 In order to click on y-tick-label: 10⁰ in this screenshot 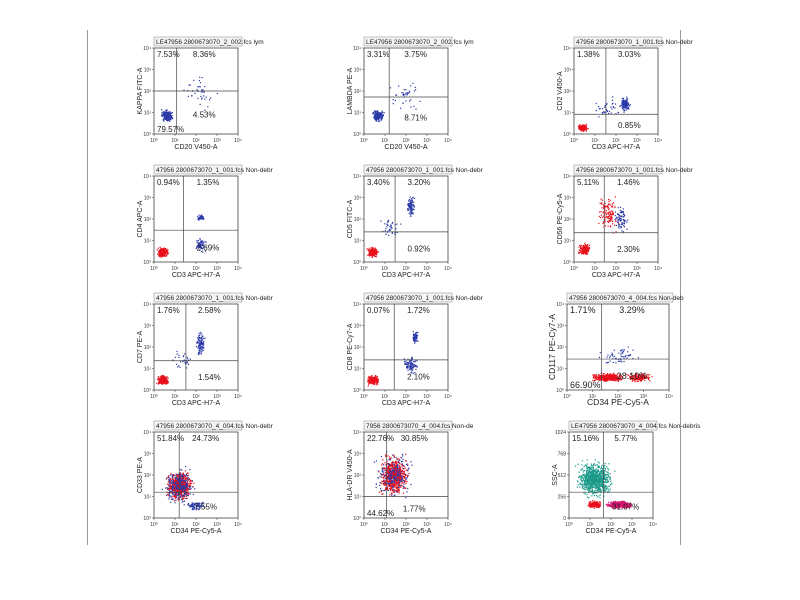, I will do `click(147, 391)`.